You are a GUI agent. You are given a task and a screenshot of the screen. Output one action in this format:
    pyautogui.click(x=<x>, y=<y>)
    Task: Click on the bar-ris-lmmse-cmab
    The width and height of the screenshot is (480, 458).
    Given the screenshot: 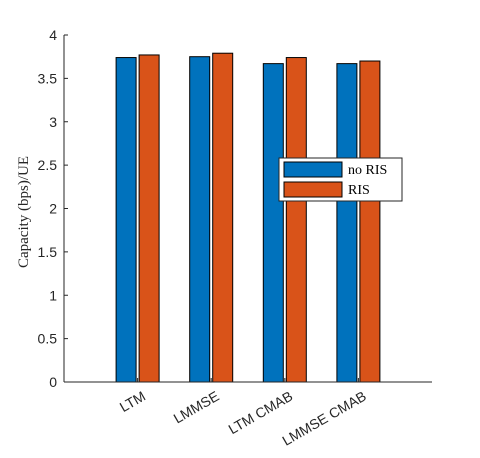 What is the action you would take?
    pyautogui.click(x=370, y=221)
    